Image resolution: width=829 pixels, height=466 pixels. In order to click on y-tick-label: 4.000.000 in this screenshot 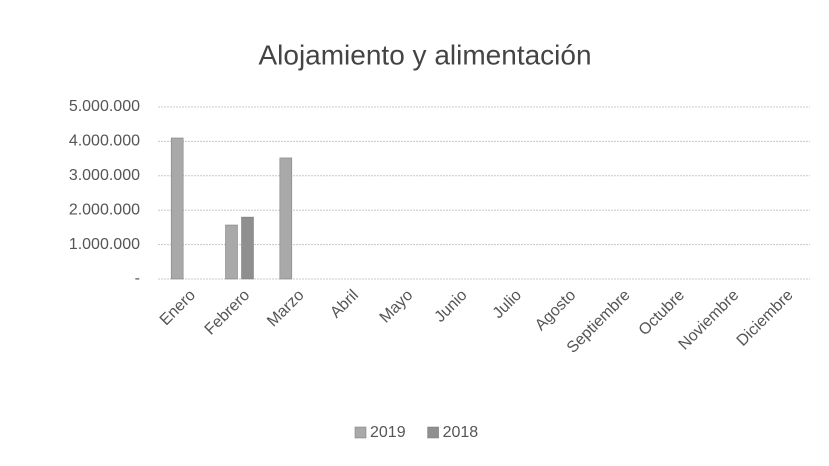, I will do `click(104, 141)`.